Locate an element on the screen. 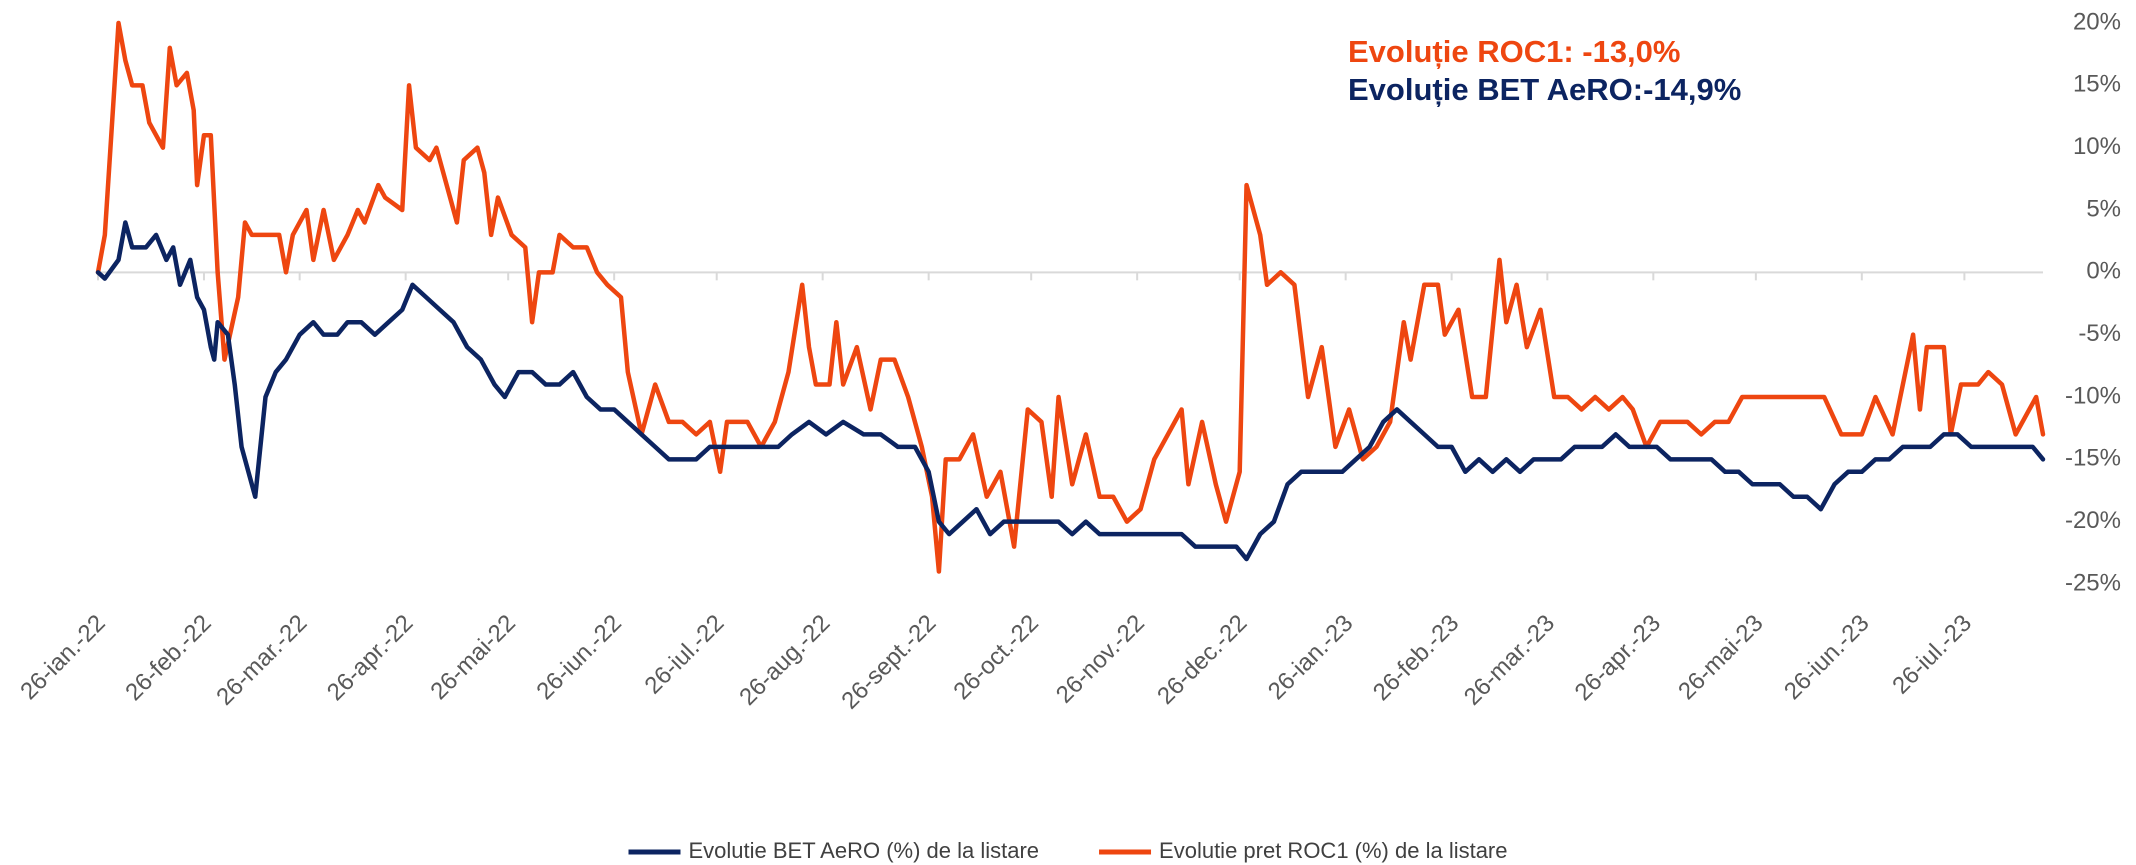  x-tick-label: 26-feb.-22 is located at coordinates (168, 658).